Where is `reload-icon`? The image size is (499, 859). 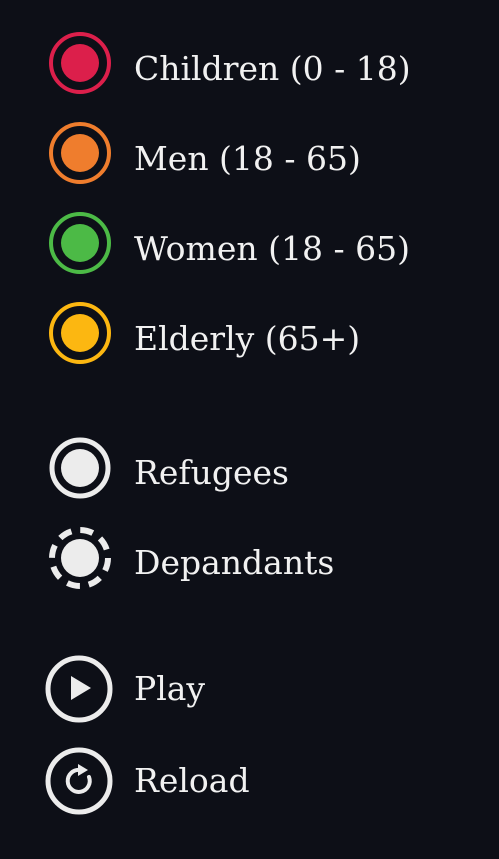 reload-icon is located at coordinates (79, 781).